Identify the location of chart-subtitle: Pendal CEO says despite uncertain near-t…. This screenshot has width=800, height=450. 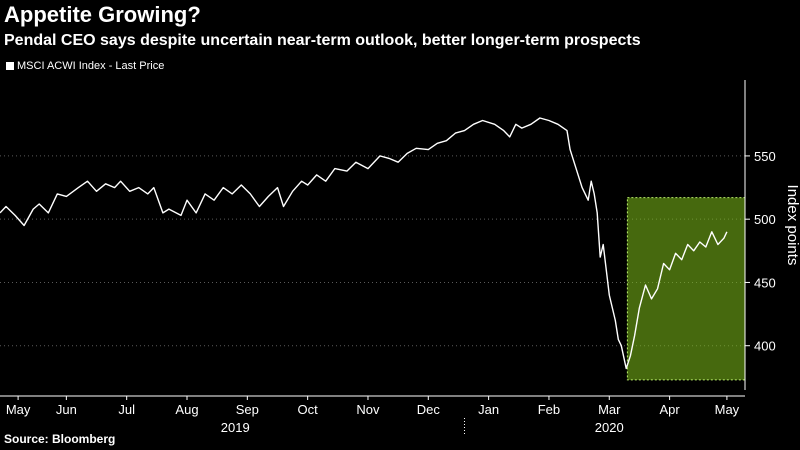
(322, 40).